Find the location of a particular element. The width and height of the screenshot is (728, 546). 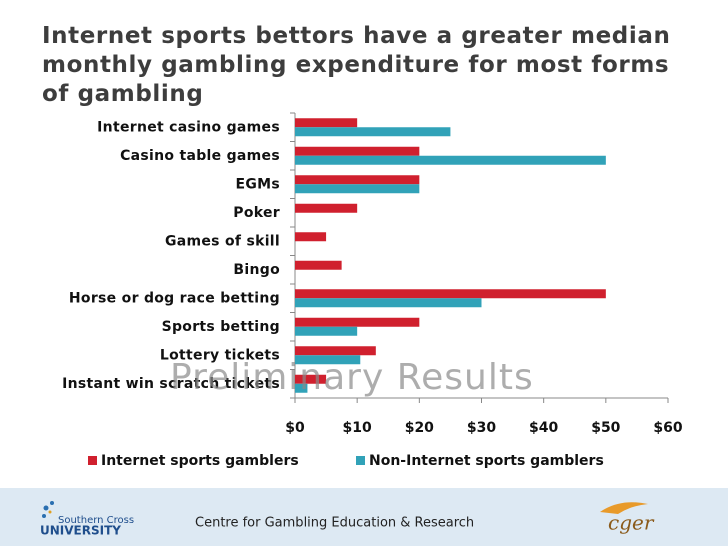

logo-text: cger is located at coordinates (631, 523).